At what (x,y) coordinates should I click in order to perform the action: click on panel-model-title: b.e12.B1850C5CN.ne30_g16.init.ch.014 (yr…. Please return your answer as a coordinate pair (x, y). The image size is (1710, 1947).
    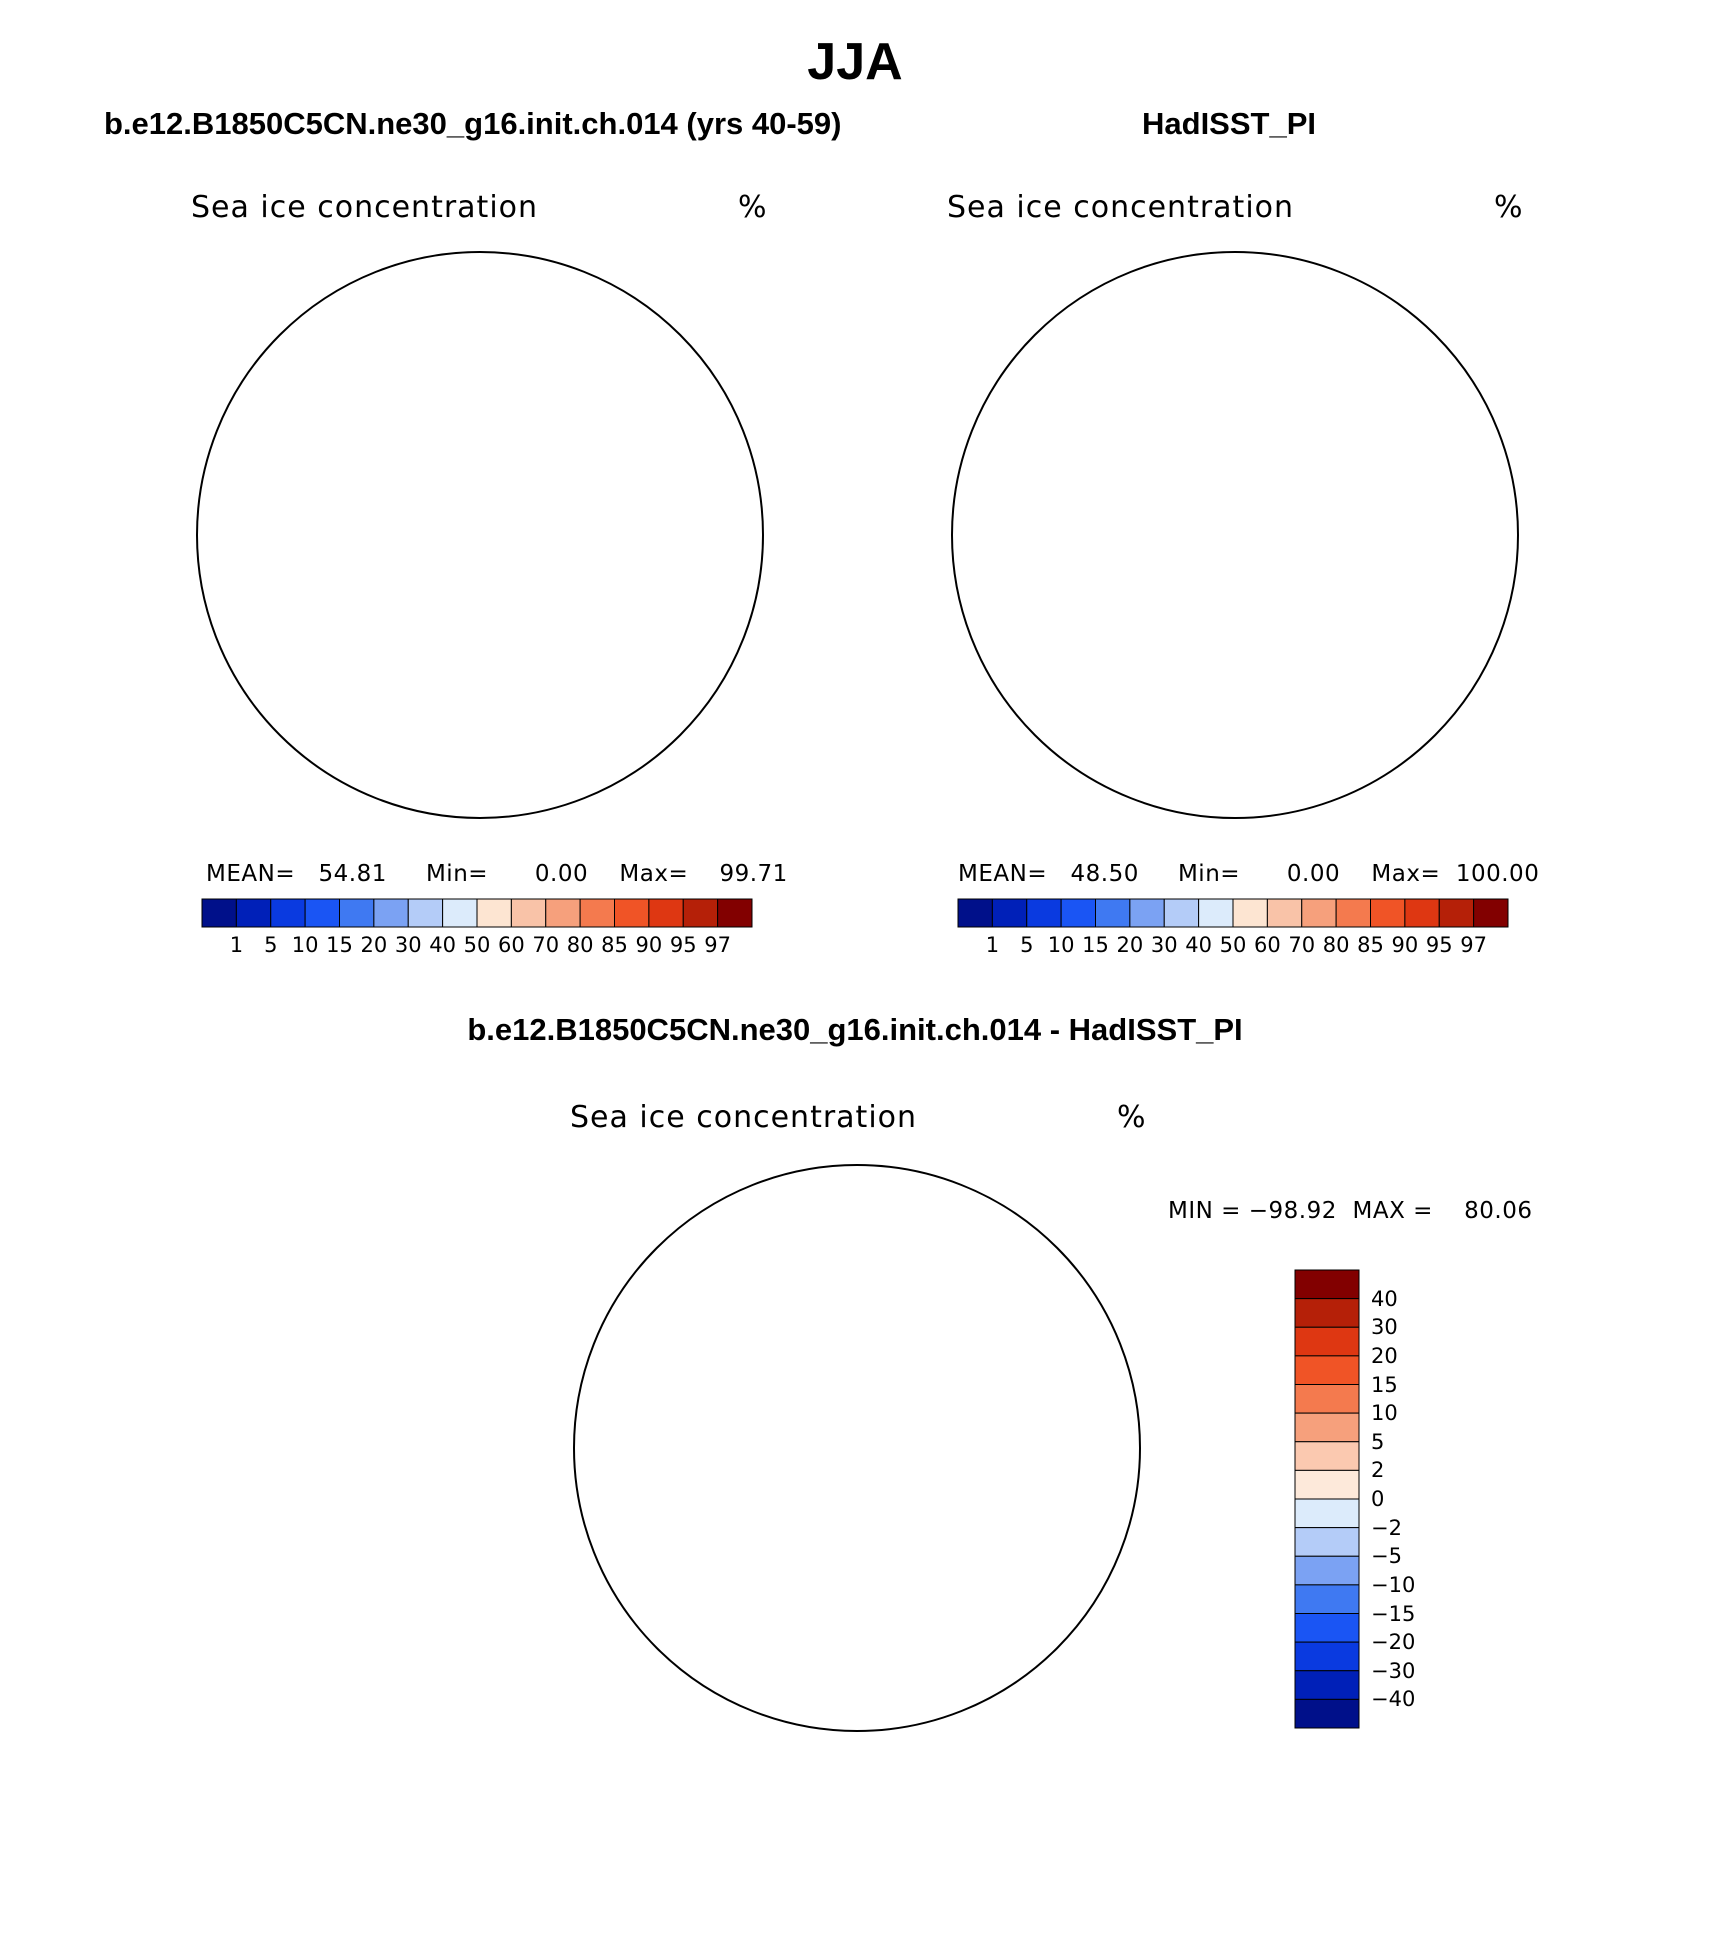
    Looking at the image, I should click on (473, 123).